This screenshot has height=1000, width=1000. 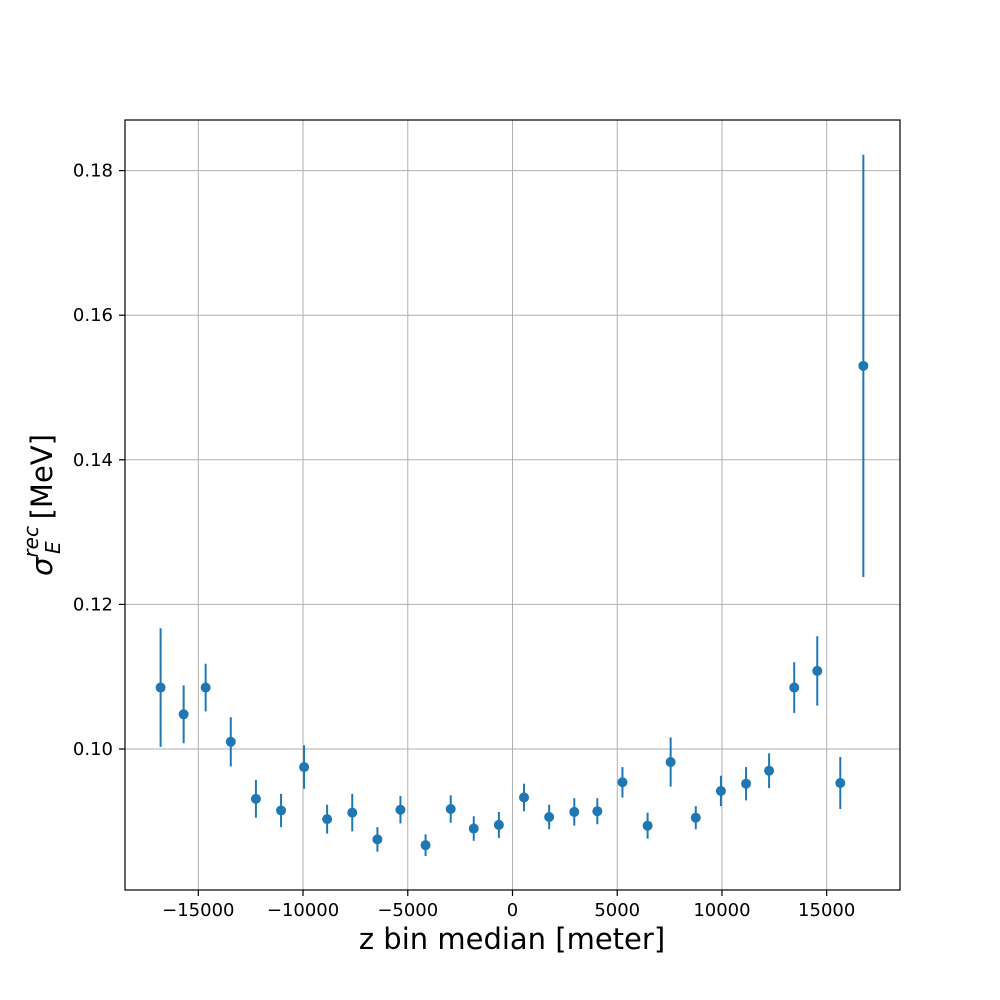 I want to click on y-axis-unit: [MeV], so click(x=42, y=476).